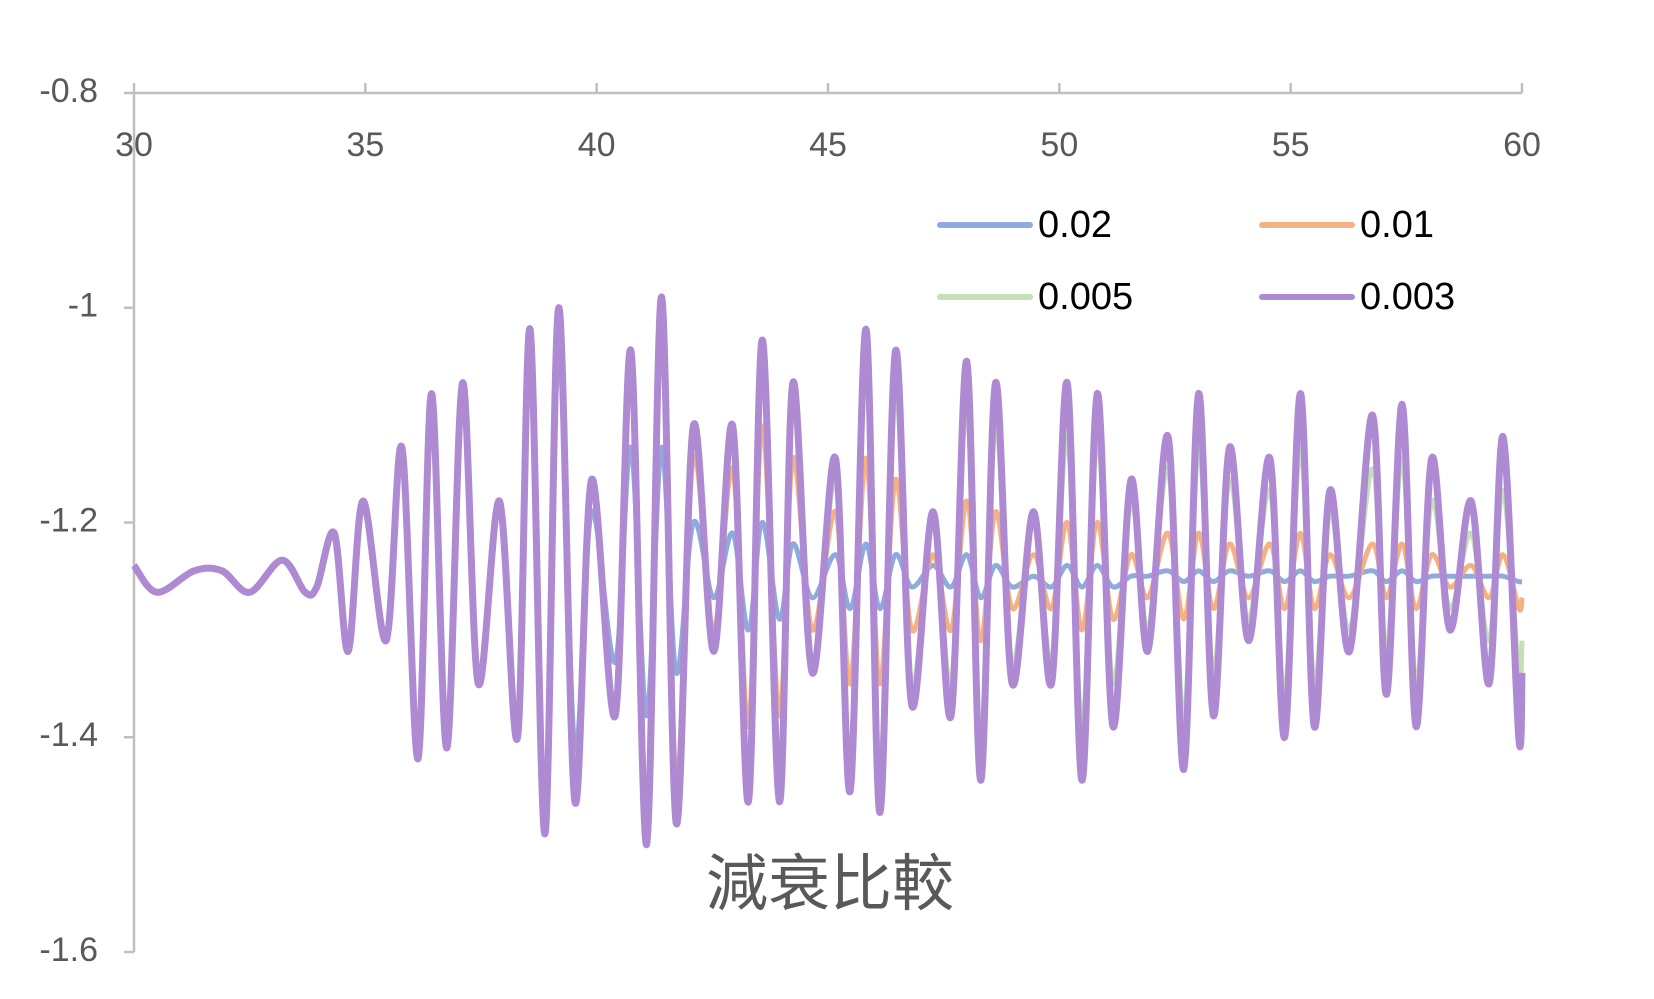 The image size is (1654, 999). Describe the element at coordinates (365, 145) in the screenshot. I see `x-tick-label: 35` at that location.